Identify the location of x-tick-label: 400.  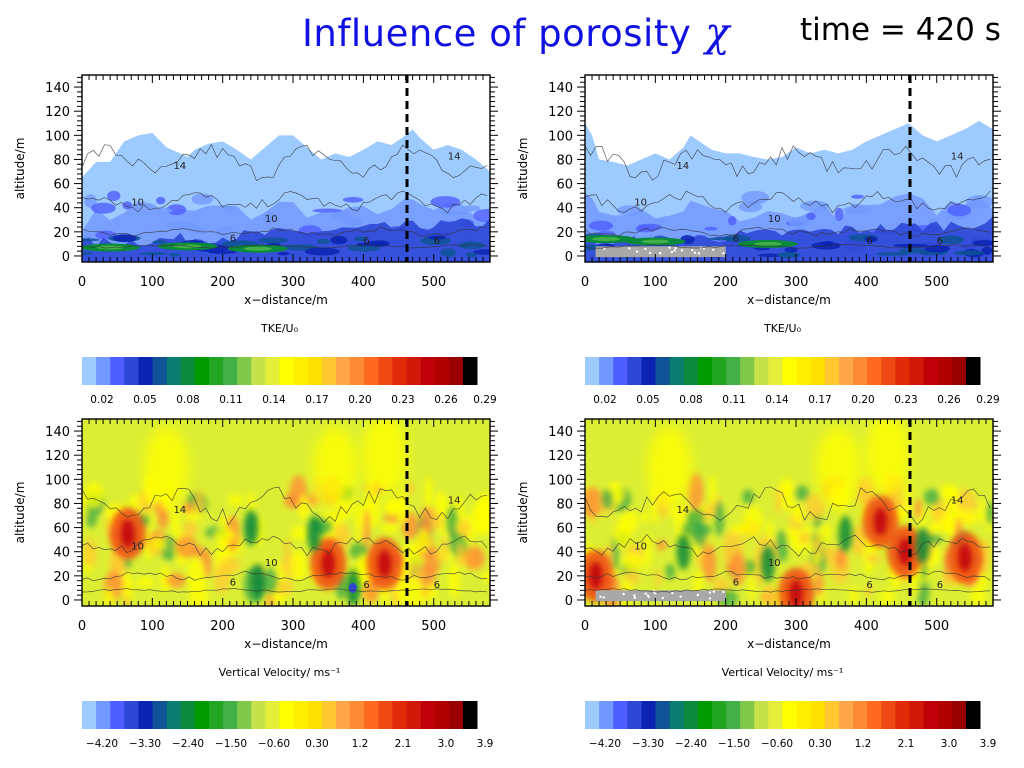
(363, 626).